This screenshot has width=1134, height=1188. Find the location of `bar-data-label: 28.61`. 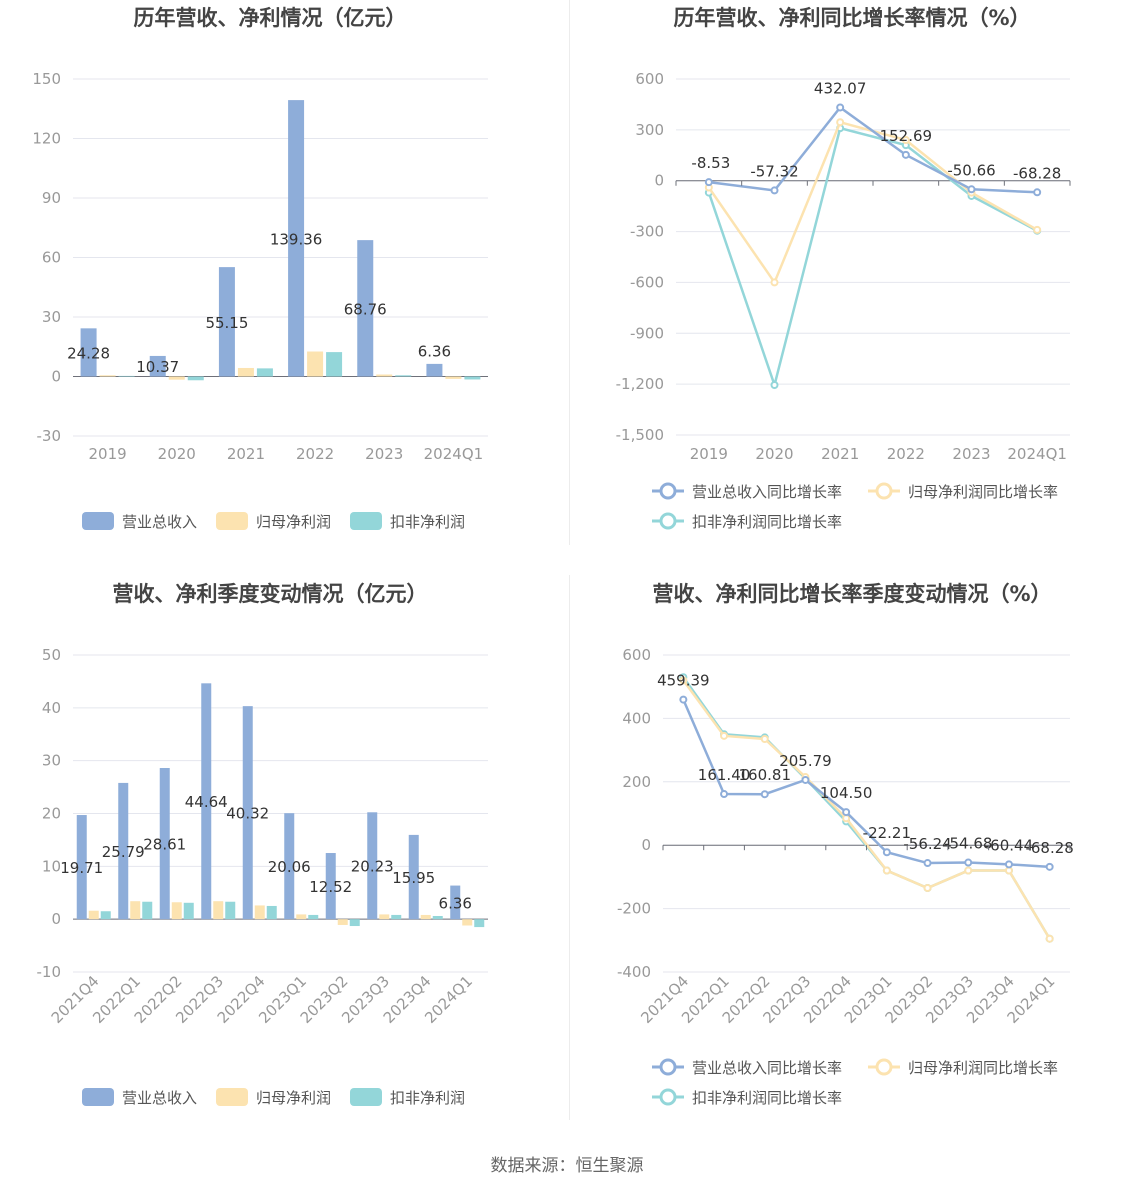

bar-data-label: 28.61 is located at coordinates (164, 845).